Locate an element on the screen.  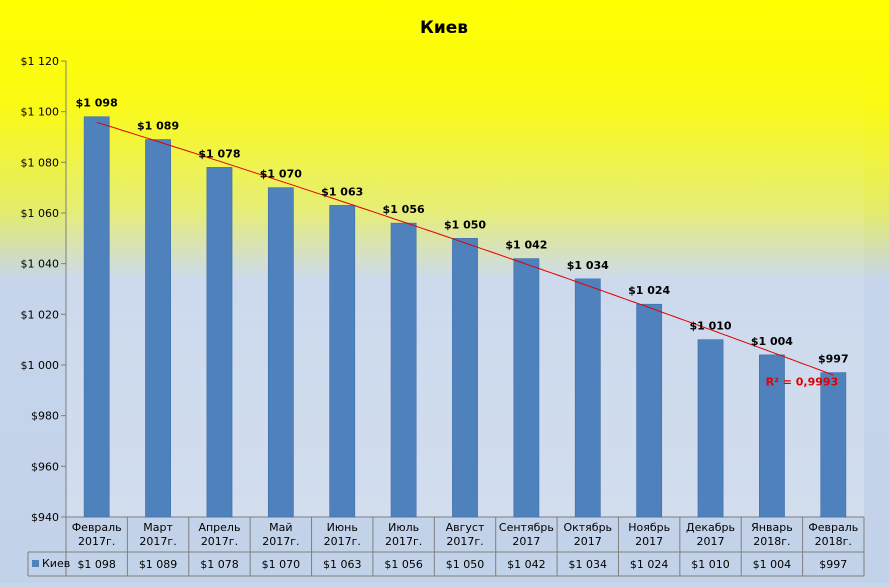
x-category-line: Апрель is located at coordinates (219, 527).